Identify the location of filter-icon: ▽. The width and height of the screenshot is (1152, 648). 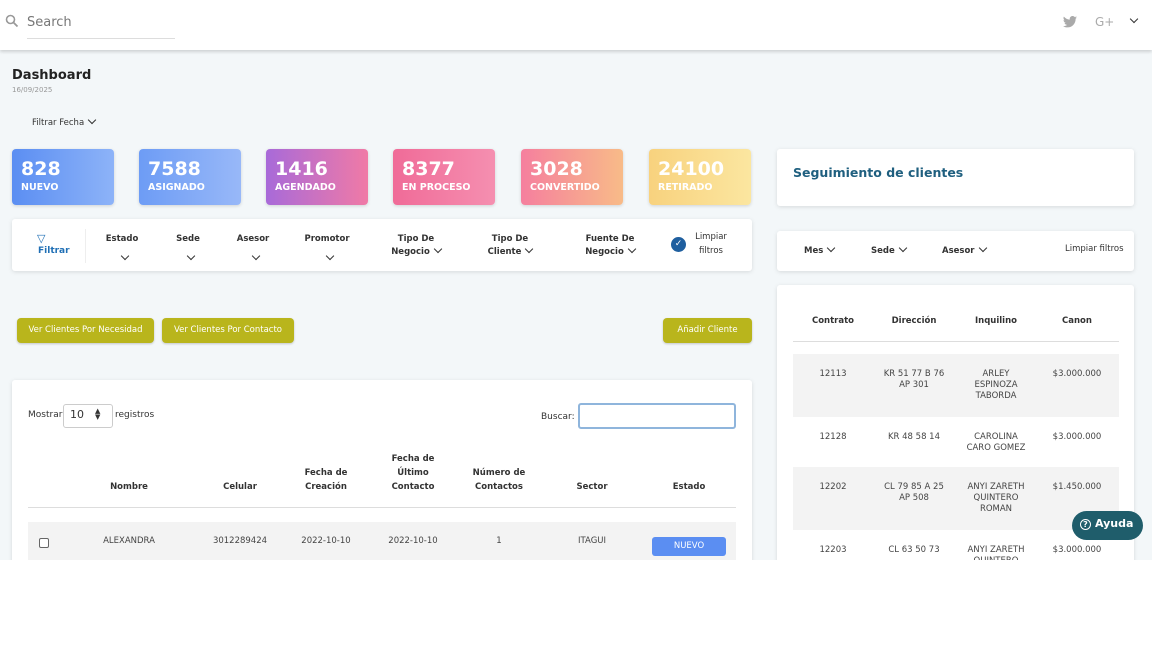
(41, 238).